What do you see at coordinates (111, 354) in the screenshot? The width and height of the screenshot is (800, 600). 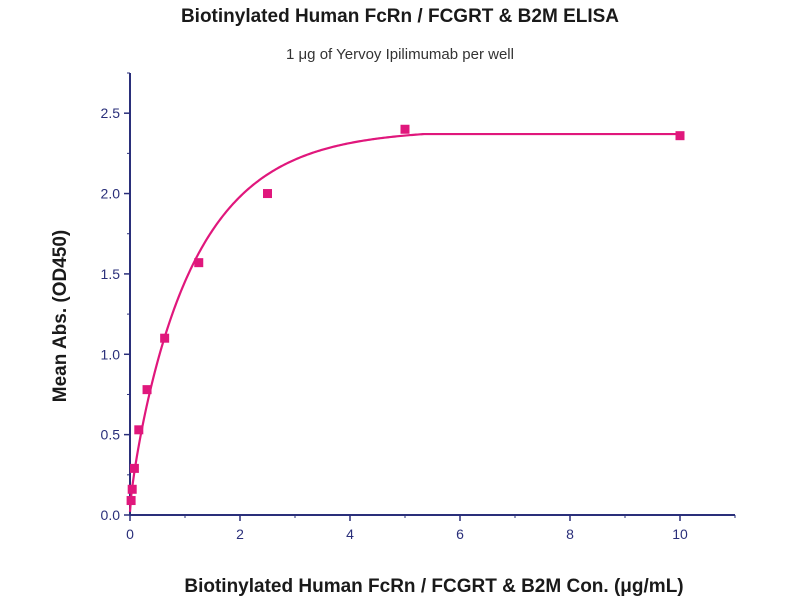 I see `y-tick-label: 1.0` at bounding box center [111, 354].